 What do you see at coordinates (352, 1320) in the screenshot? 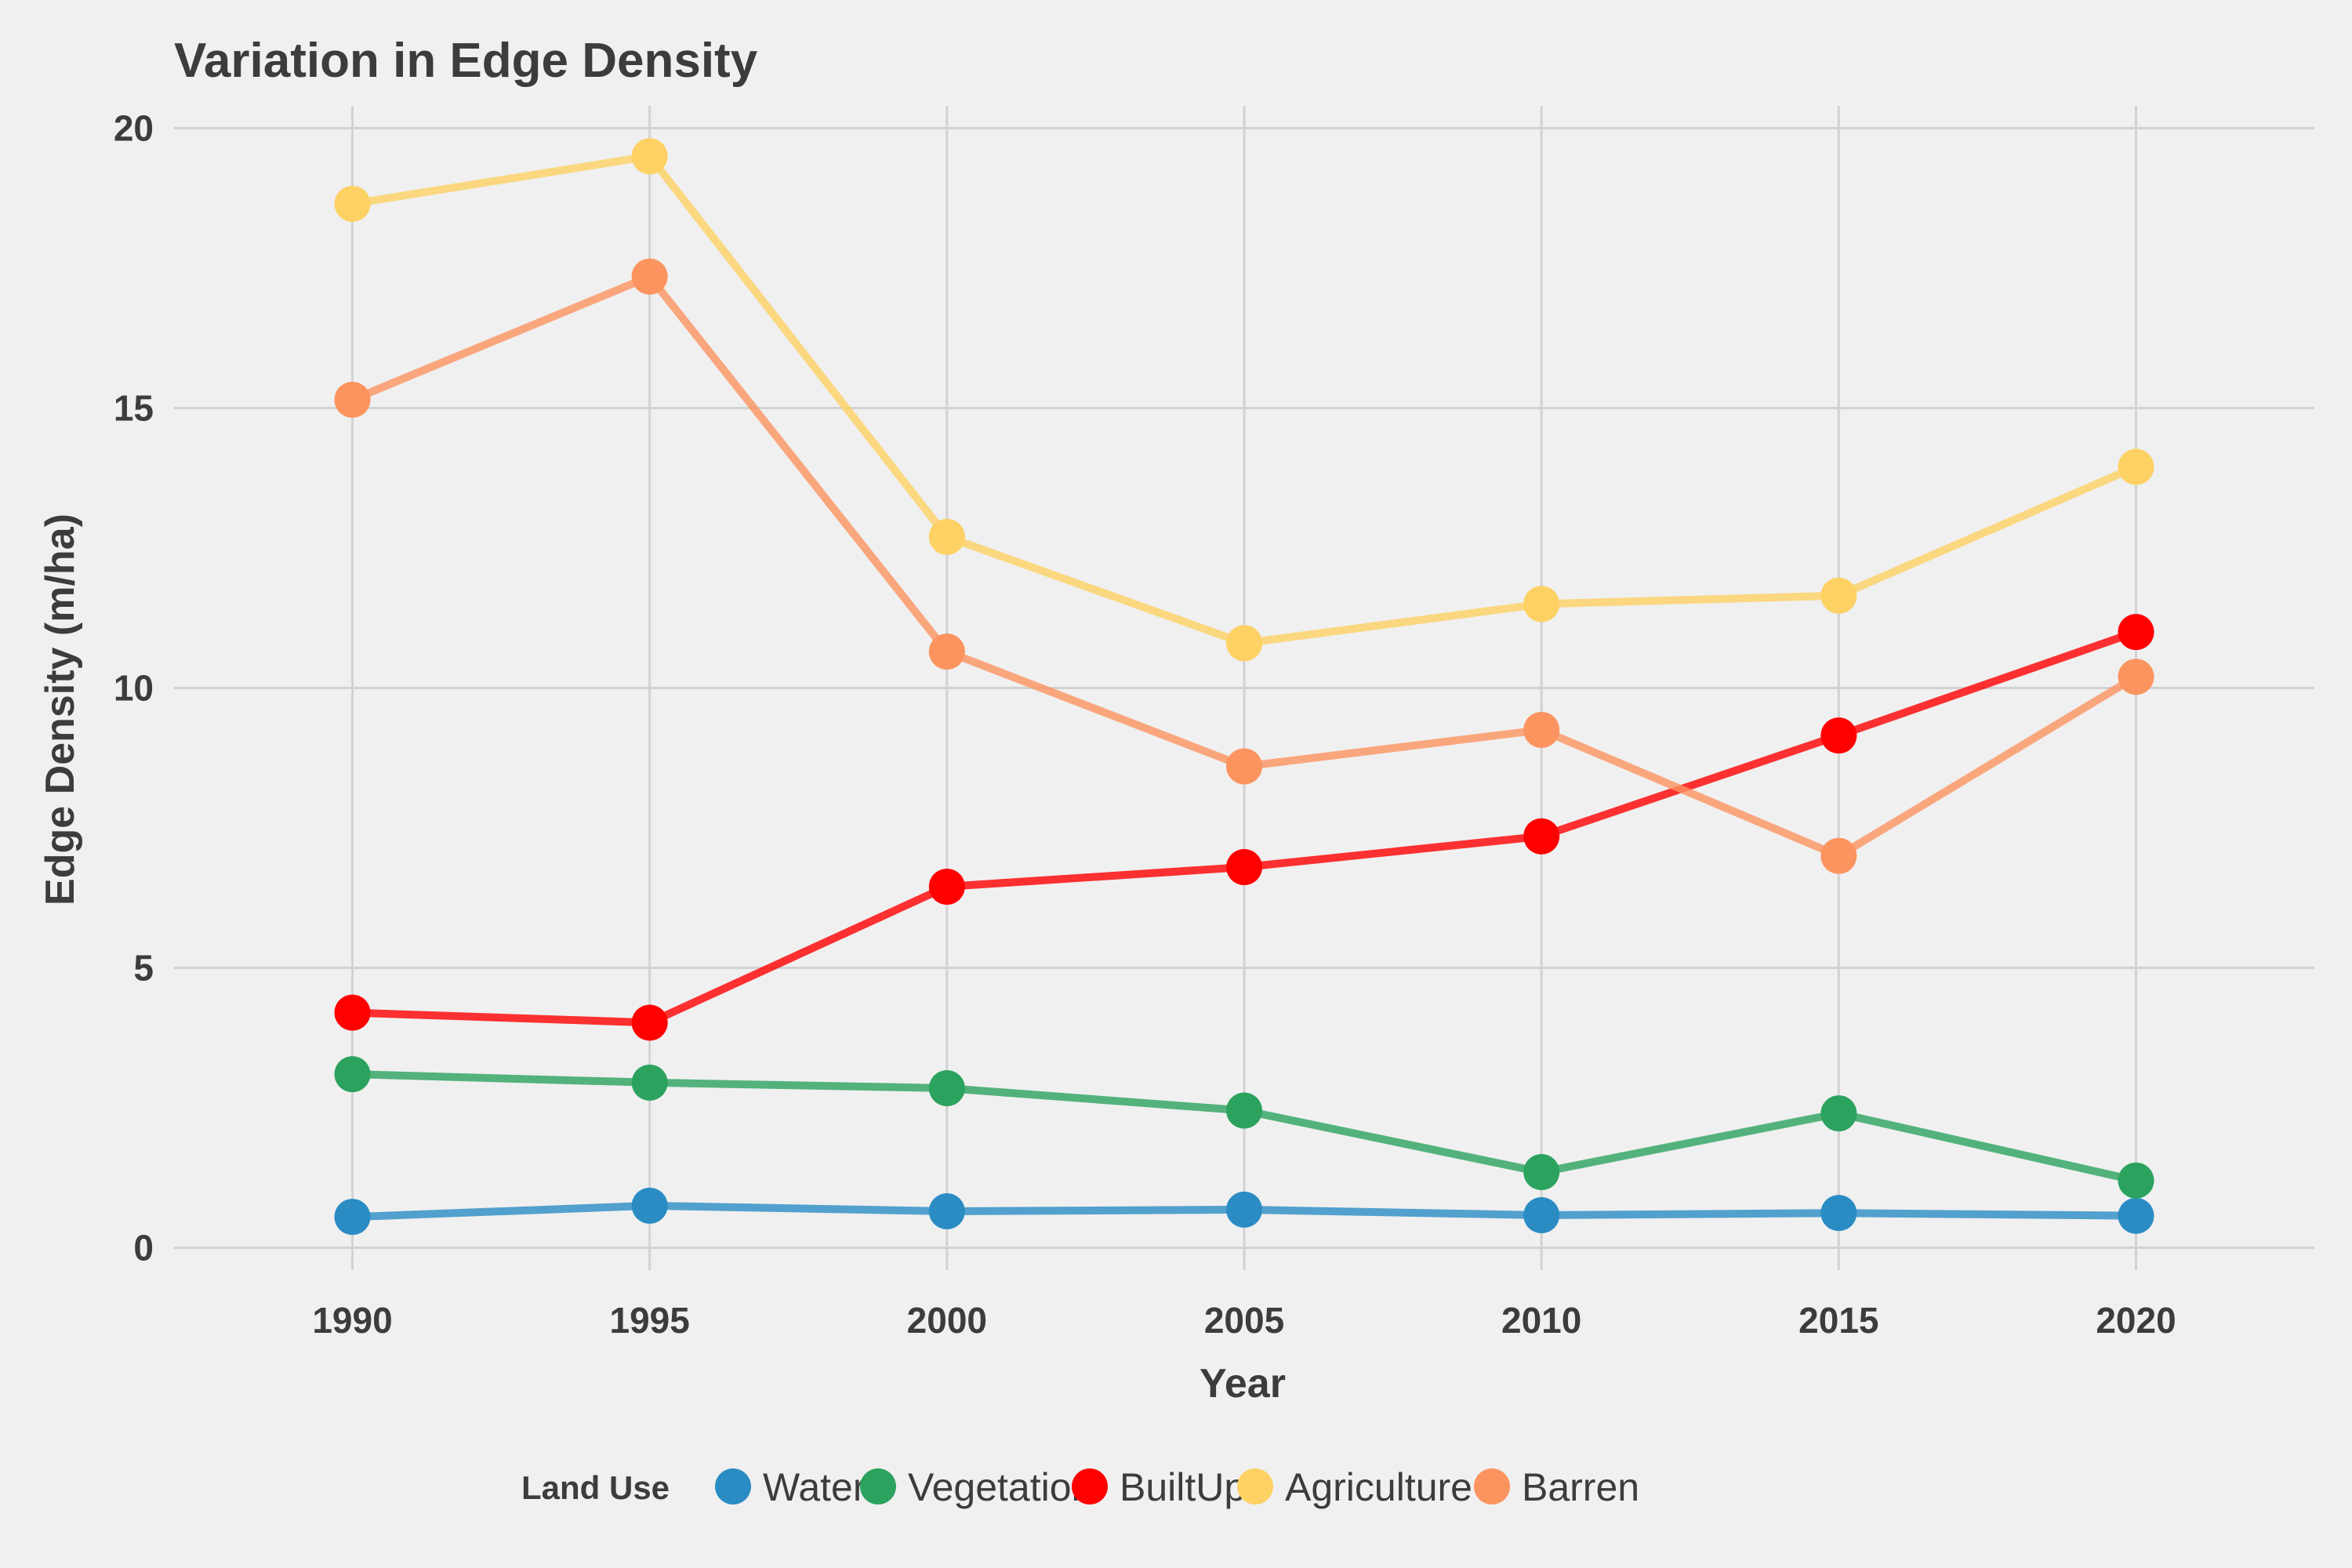
I see `x-tick-label: 1990` at bounding box center [352, 1320].